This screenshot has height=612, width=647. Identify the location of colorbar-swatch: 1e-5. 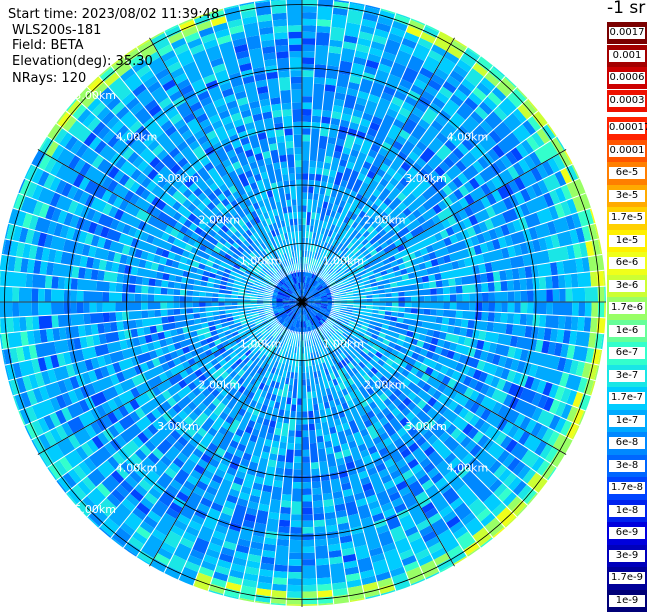
(627, 241).